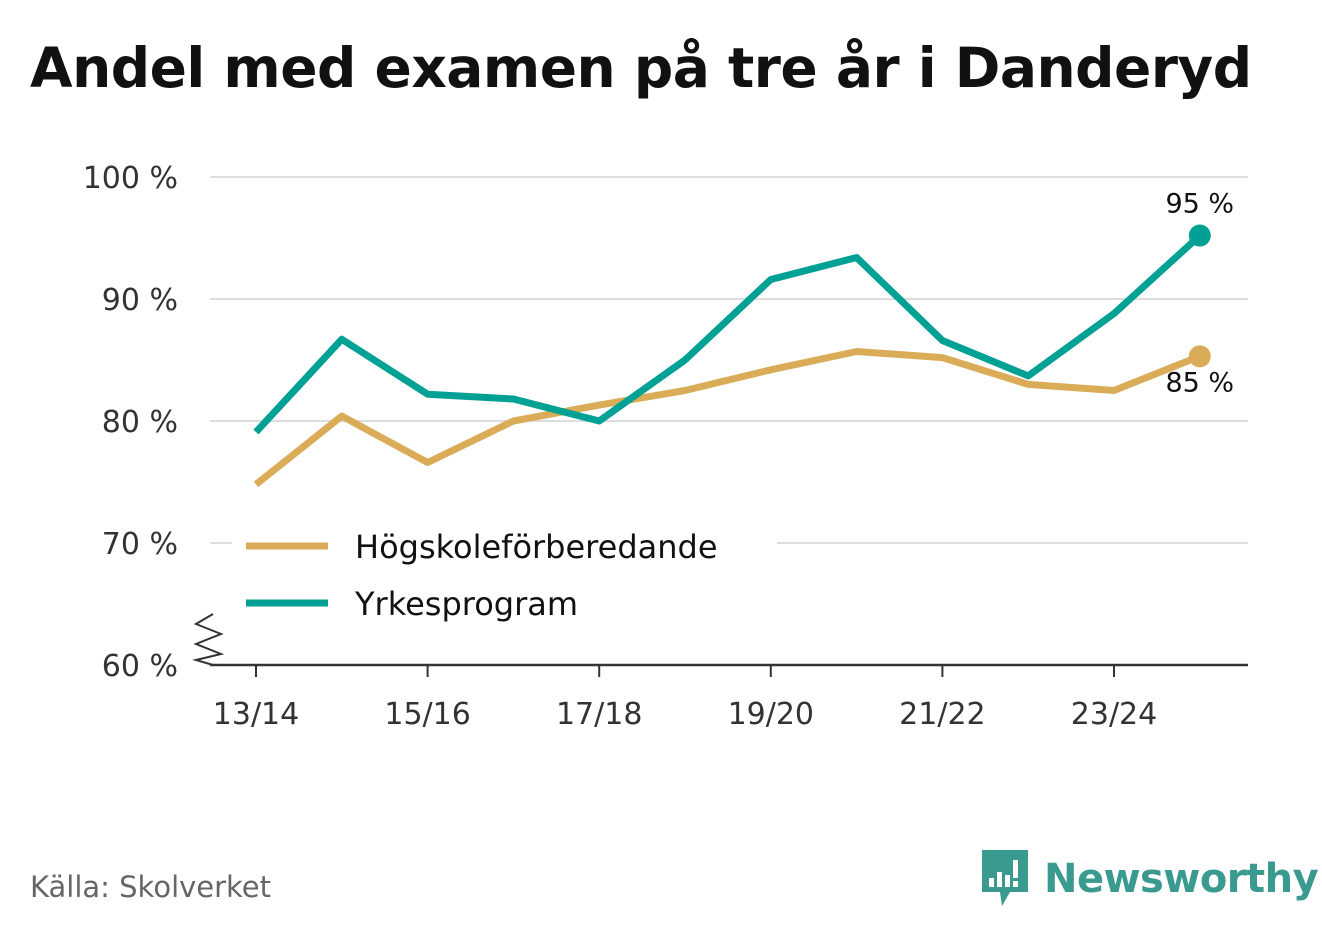 This screenshot has width=1322, height=939. What do you see at coordinates (130, 178) in the screenshot?
I see `y-tick-label-100: 100 %` at bounding box center [130, 178].